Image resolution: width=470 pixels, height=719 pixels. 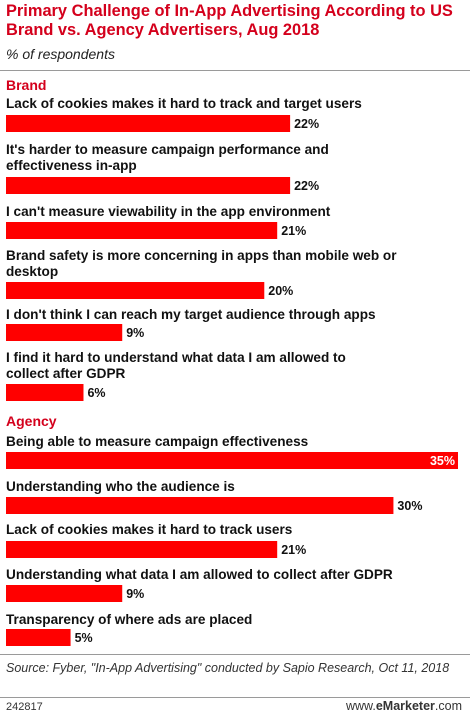 I want to click on data-label: 5%, so click(x=84, y=638).